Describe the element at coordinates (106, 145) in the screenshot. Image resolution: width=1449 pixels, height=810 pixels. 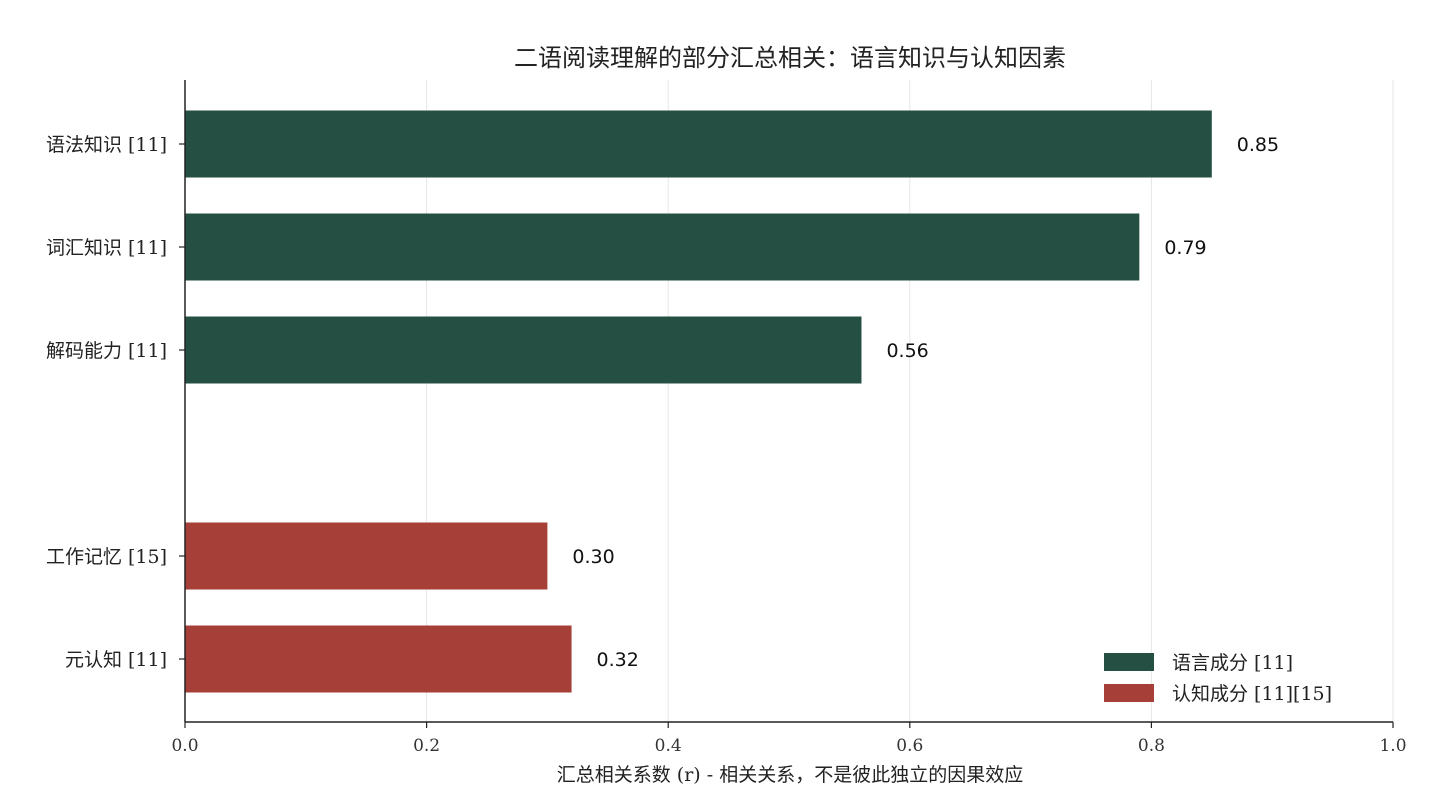
I see `y-tick-label: 语法知识 [11]` at that location.